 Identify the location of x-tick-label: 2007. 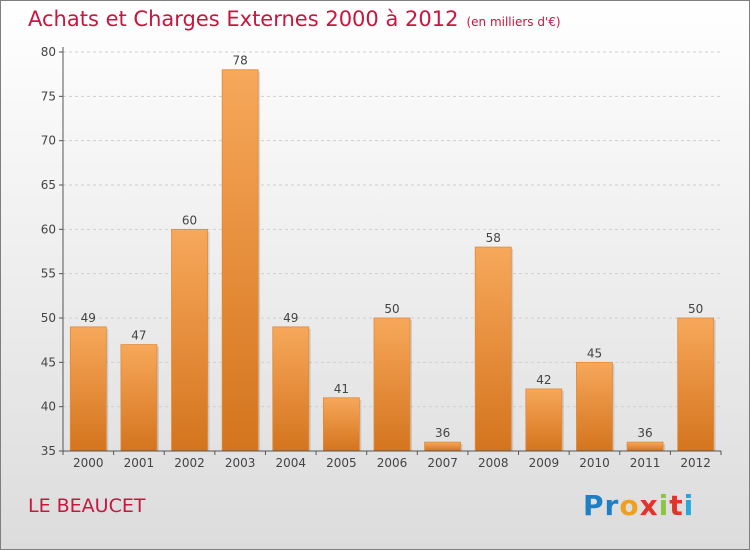
(442, 463).